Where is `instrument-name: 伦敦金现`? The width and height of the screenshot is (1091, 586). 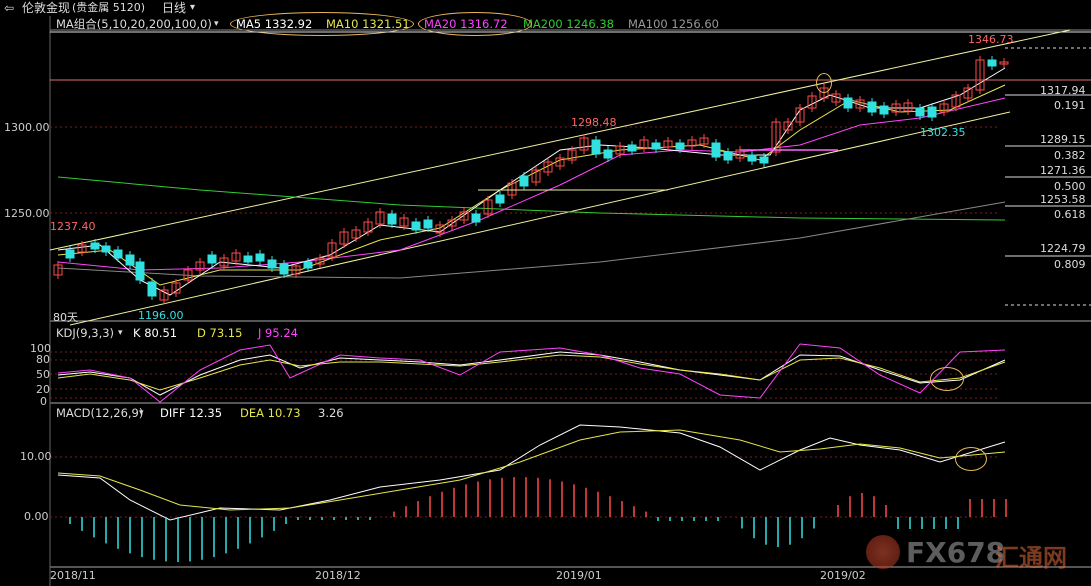
instrument-name: 伦敦金现 is located at coordinates (46, 8).